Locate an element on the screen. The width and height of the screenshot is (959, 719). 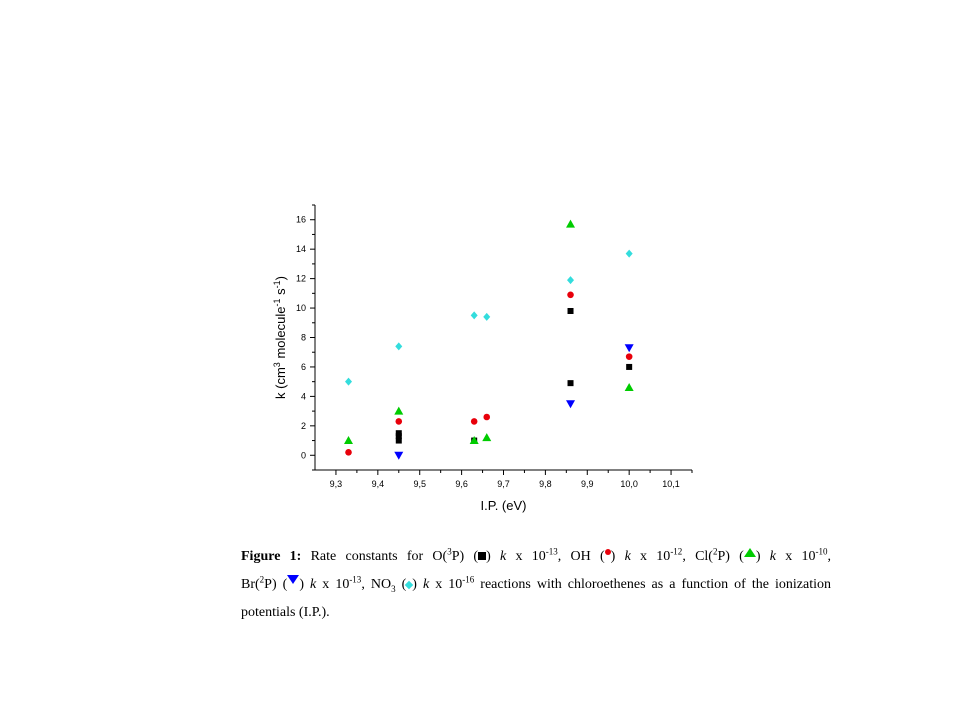
triangle-up-marker-icon is located at coordinates (749, 553).